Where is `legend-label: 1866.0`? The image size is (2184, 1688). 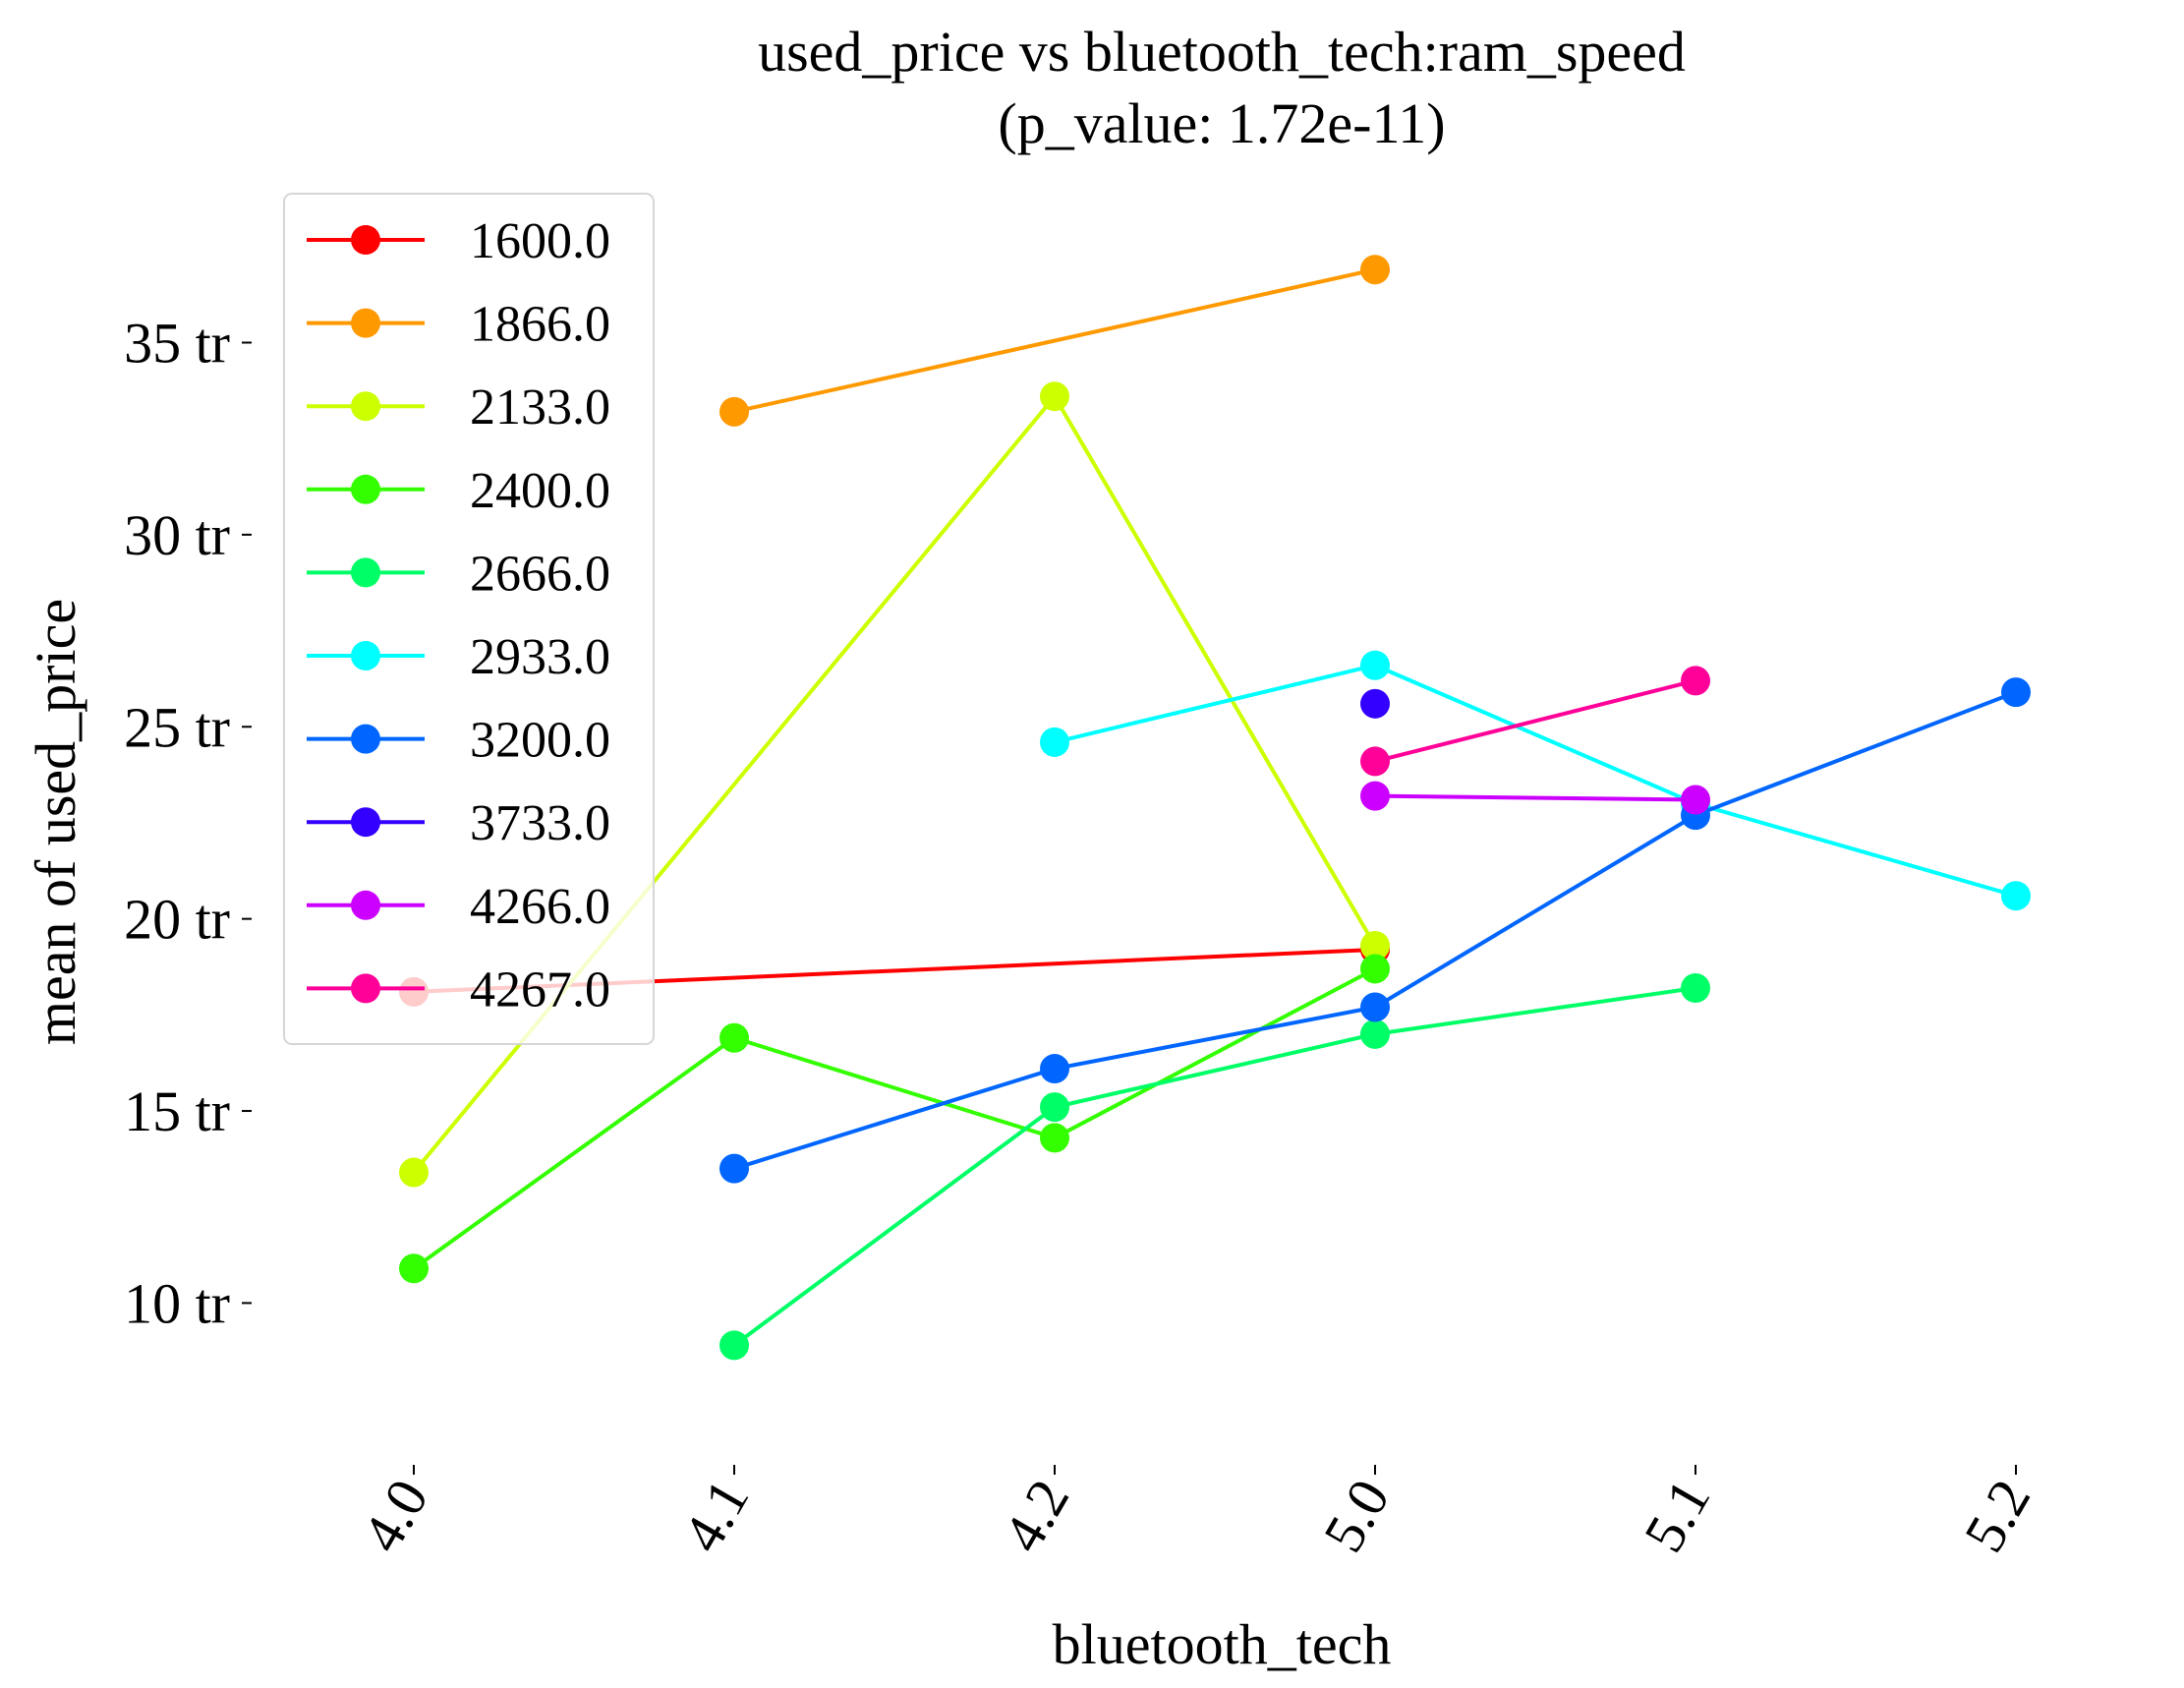
legend-label: 1866.0 is located at coordinates (540, 325).